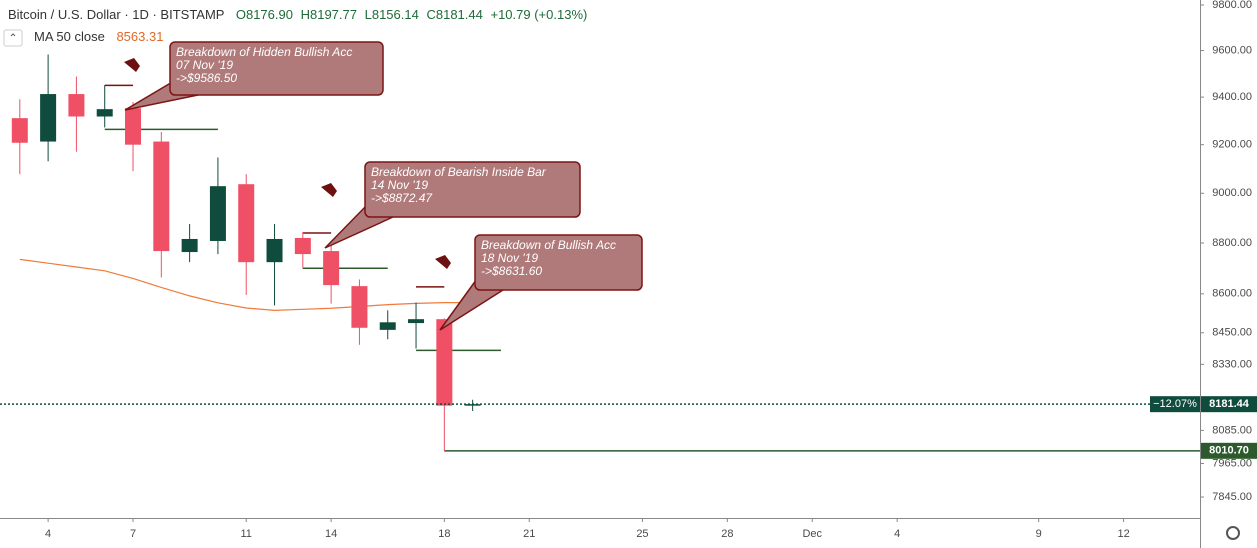  Describe the element at coordinates (538, 14) in the screenshot. I see `ohlc-change: +10.79 (+0.13%)` at that location.